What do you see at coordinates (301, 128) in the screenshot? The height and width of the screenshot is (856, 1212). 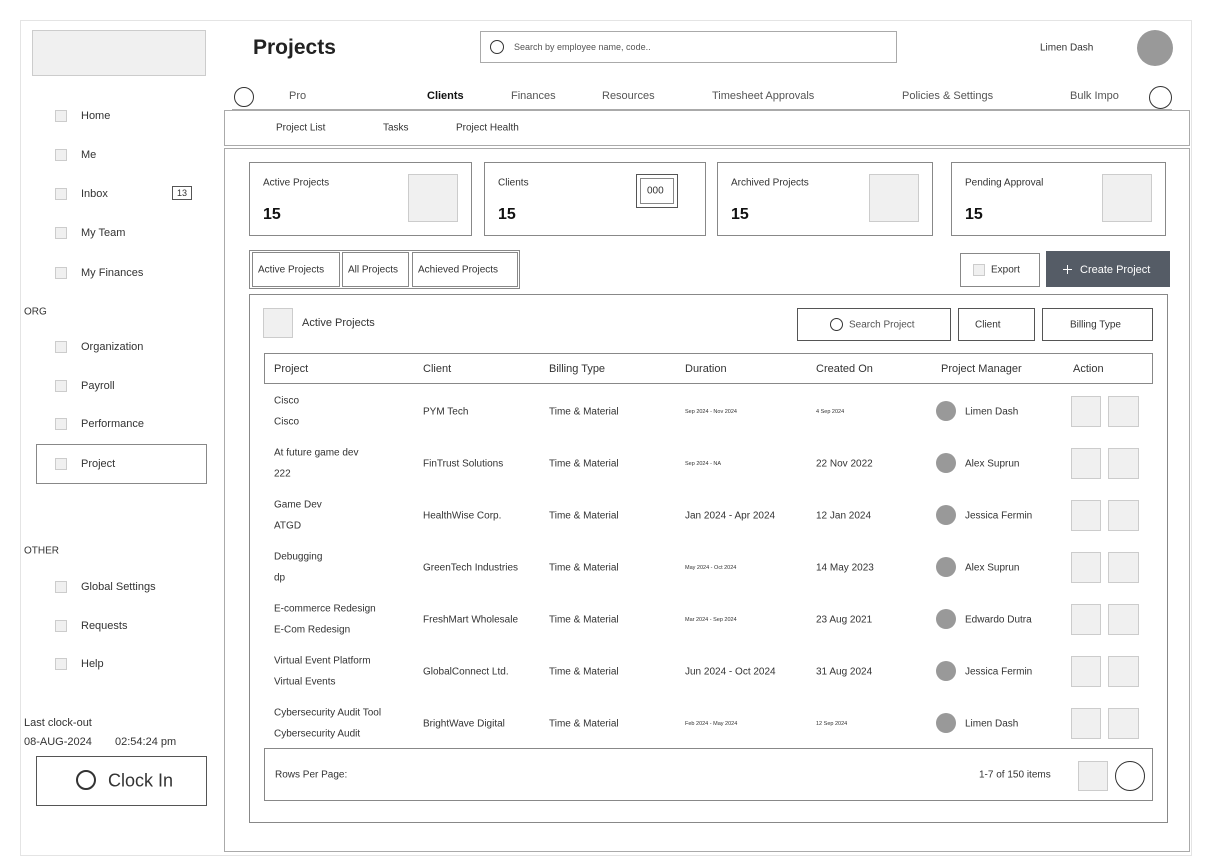 I see `subtab: Project List` at bounding box center [301, 128].